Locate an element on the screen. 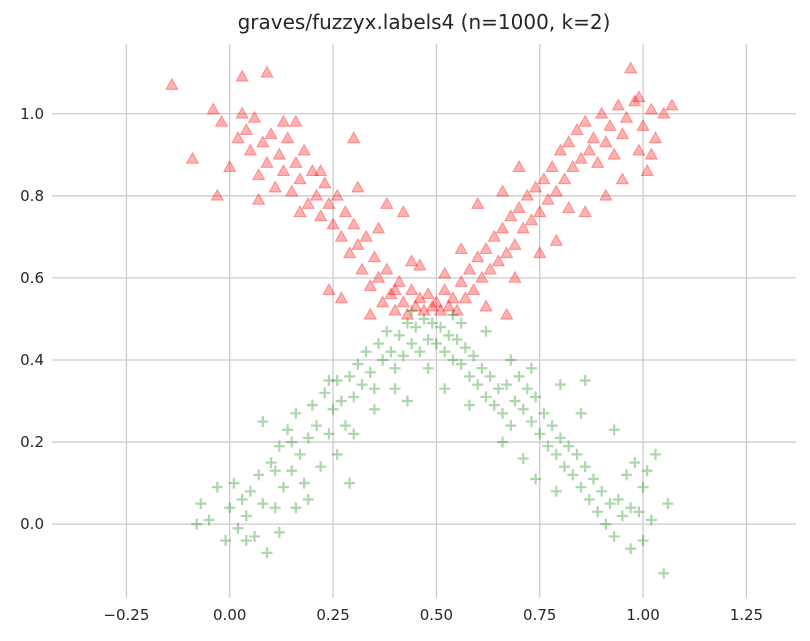 This screenshot has width=810, height=641. y-tick-label: 1.0 is located at coordinates (32, 114).